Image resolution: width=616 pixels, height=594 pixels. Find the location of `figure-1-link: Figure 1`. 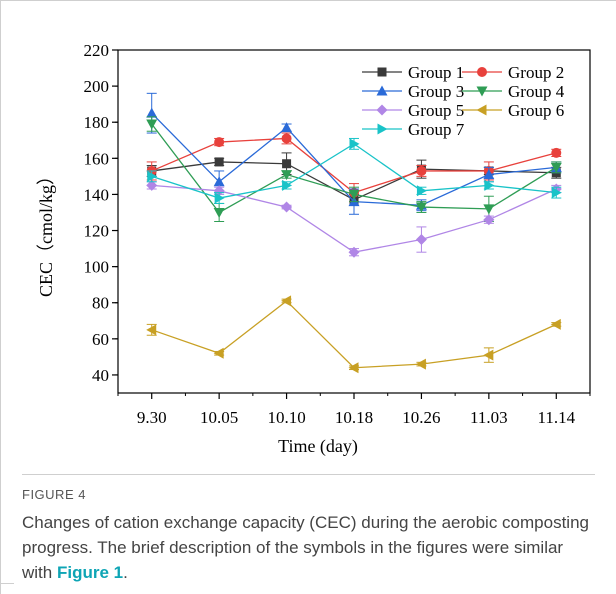

figure-1-link: Figure 1 is located at coordinates (90, 572).